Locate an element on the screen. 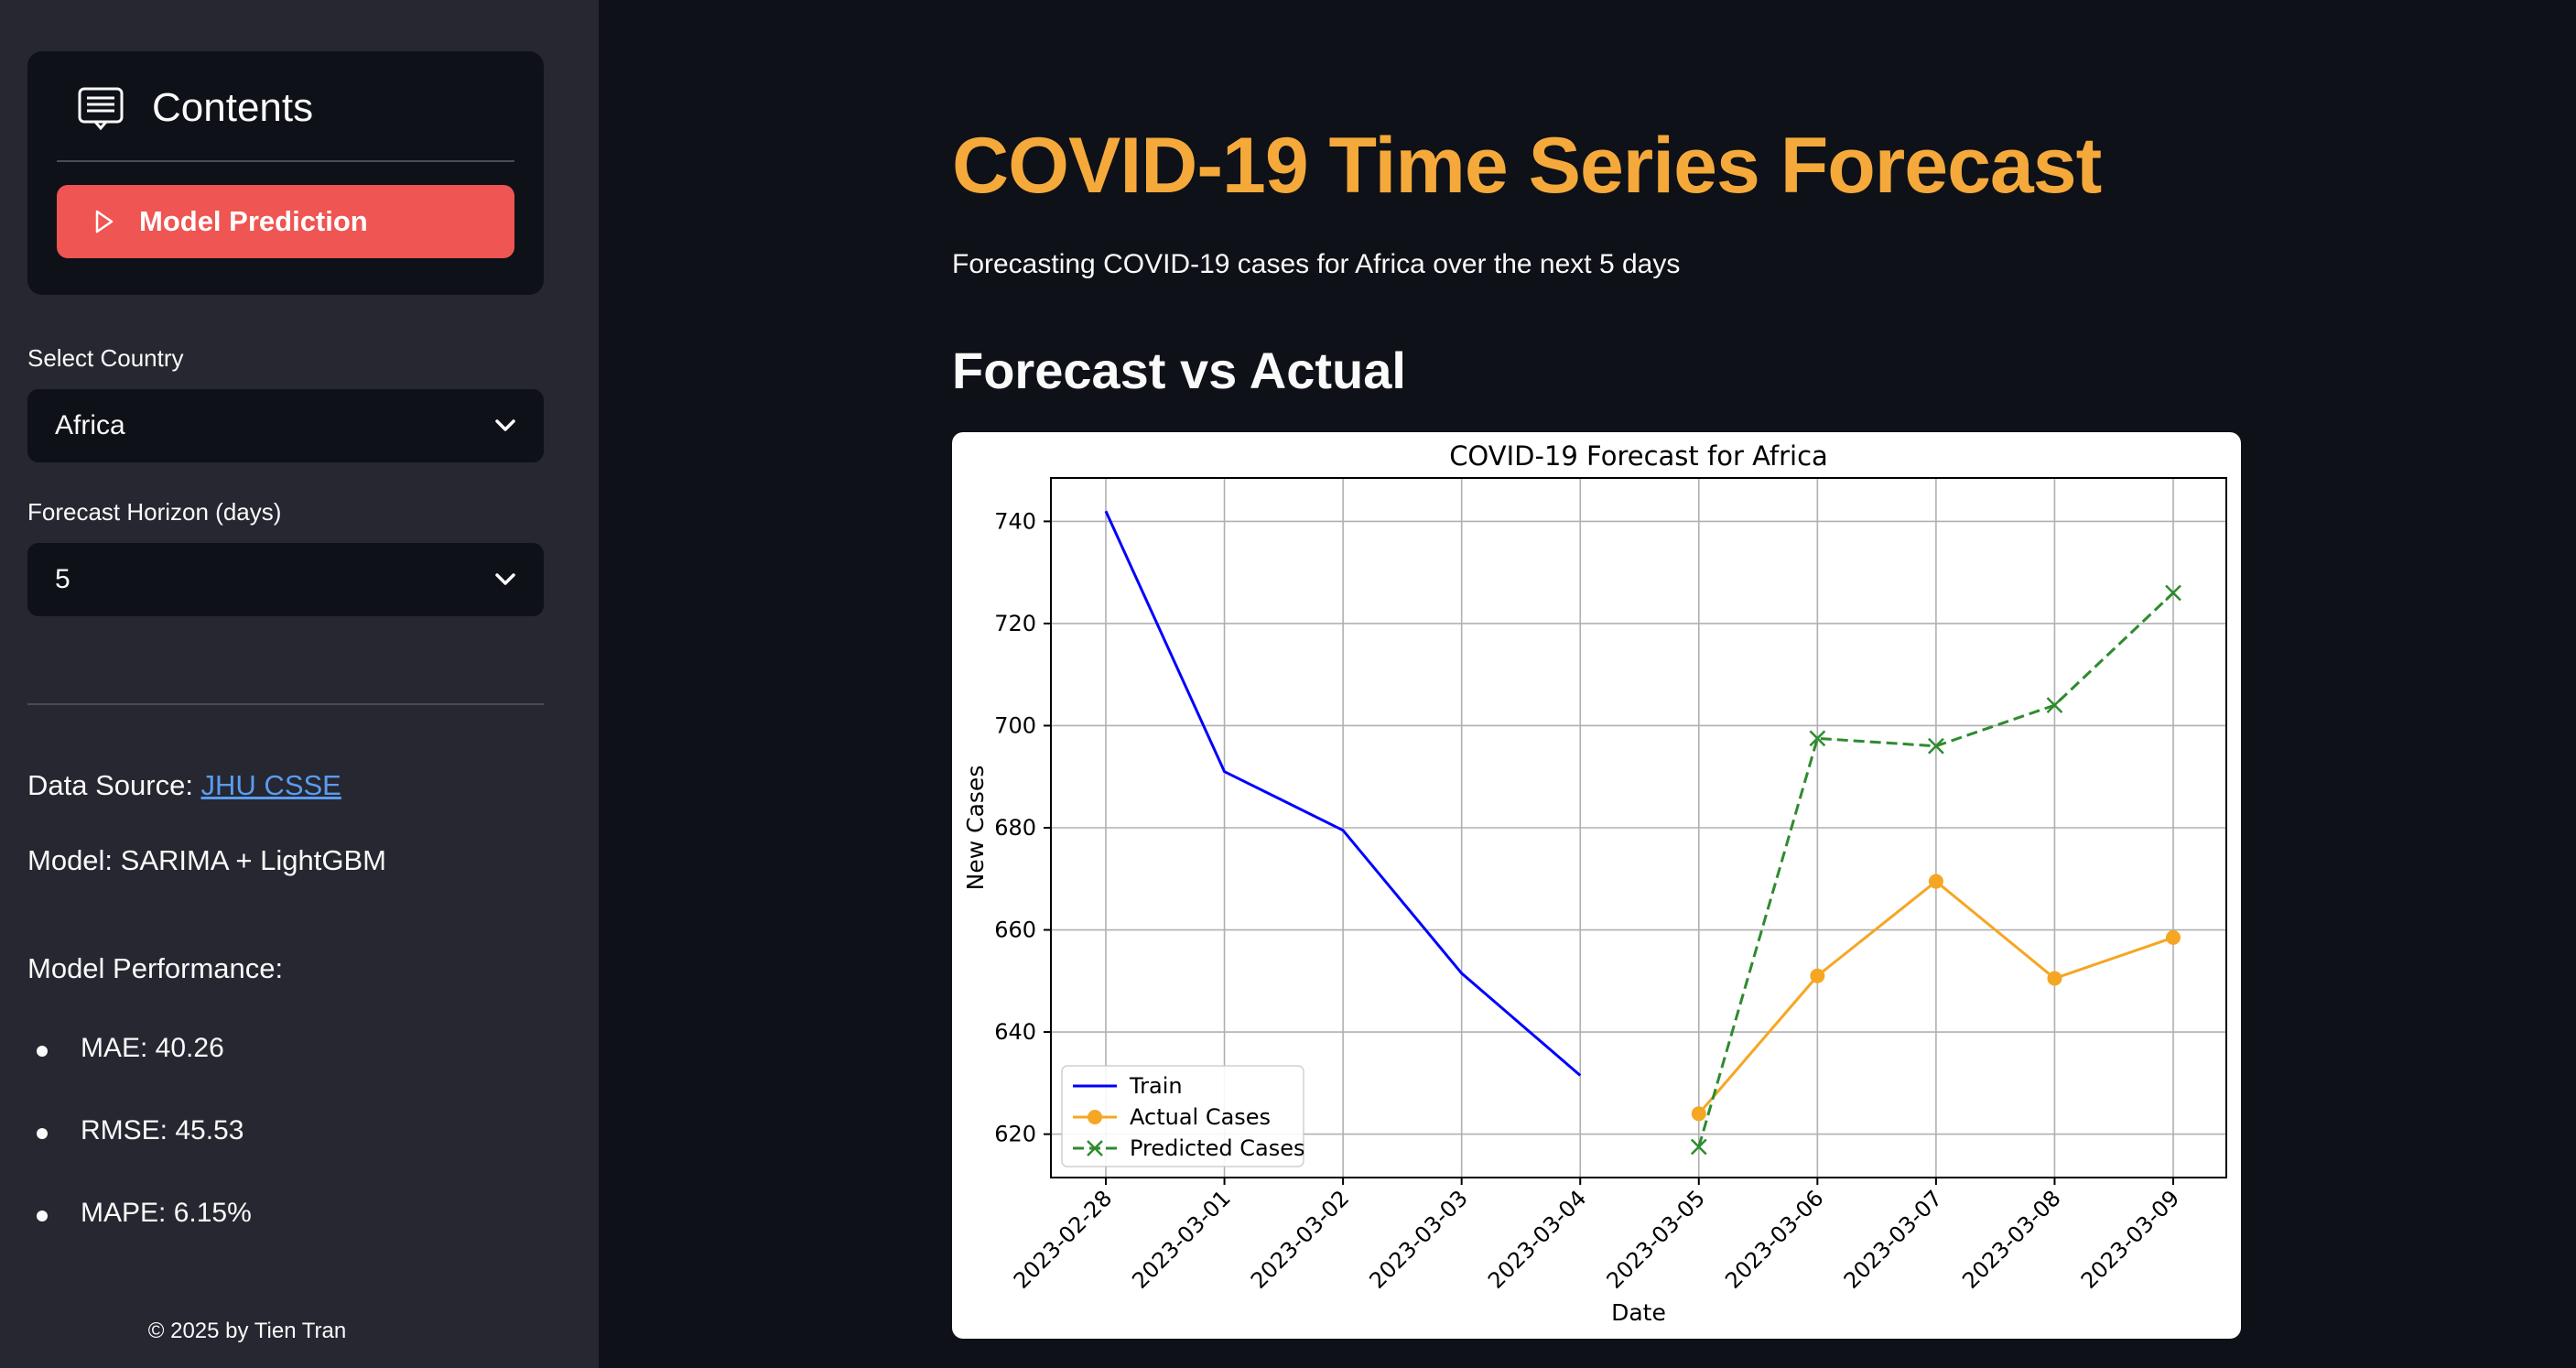 The image size is (2576, 1368). series-actual-cases is located at coordinates (1936, 998).